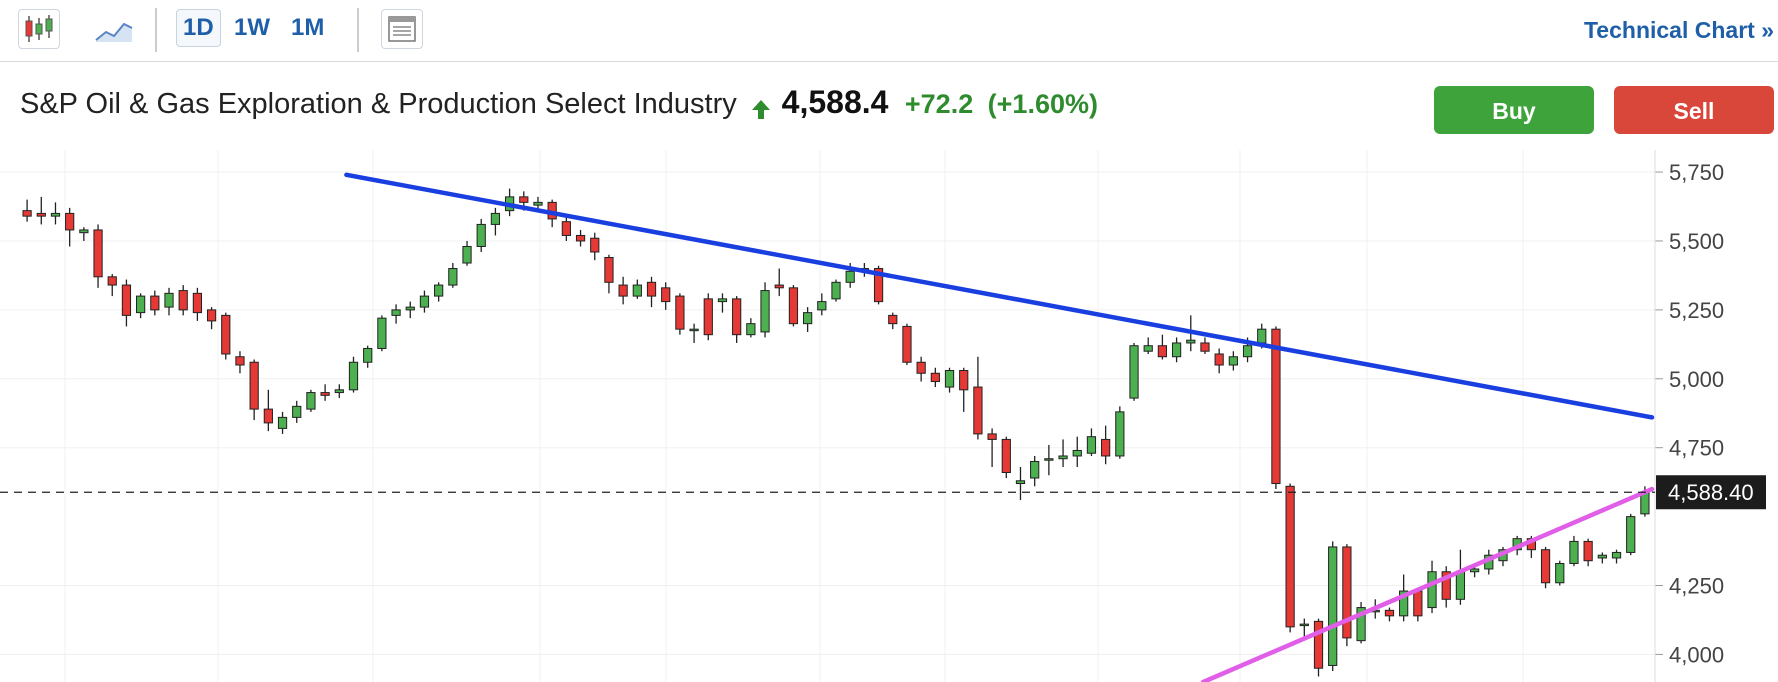 The height and width of the screenshot is (682, 1778). Describe the element at coordinates (402, 29) in the screenshot. I see `layout-button` at that location.